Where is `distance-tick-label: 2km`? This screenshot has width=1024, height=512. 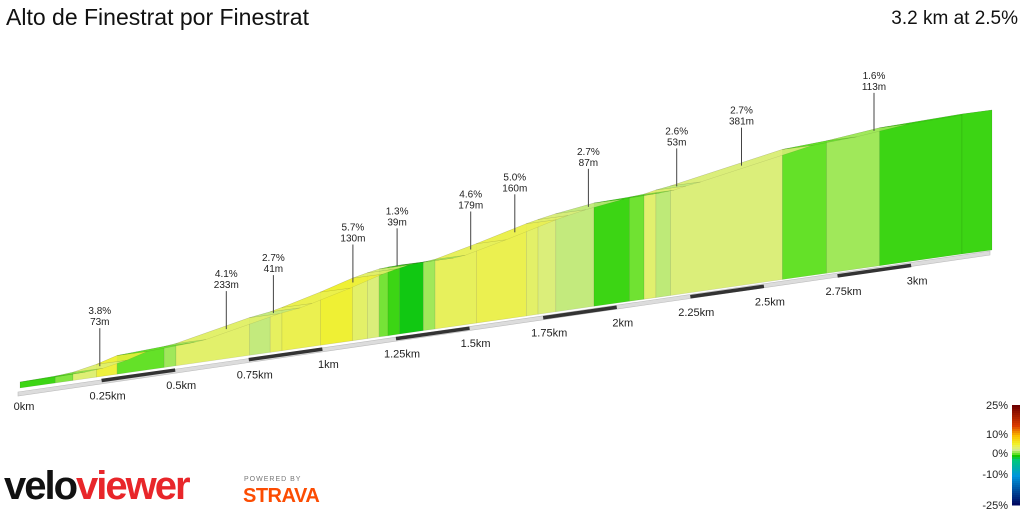
distance-tick-label: 2km is located at coordinates (622, 323).